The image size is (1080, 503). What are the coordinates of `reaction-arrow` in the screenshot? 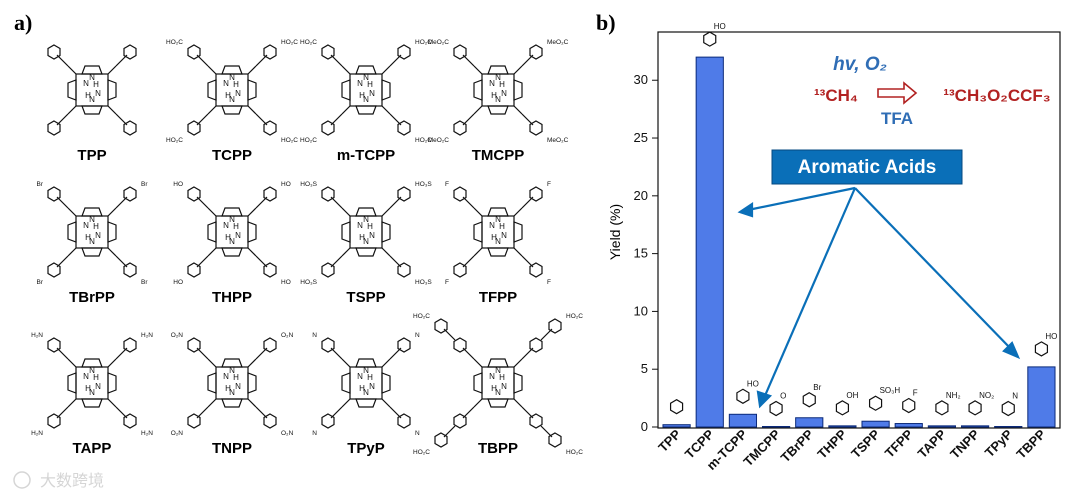 It's located at (897, 93).